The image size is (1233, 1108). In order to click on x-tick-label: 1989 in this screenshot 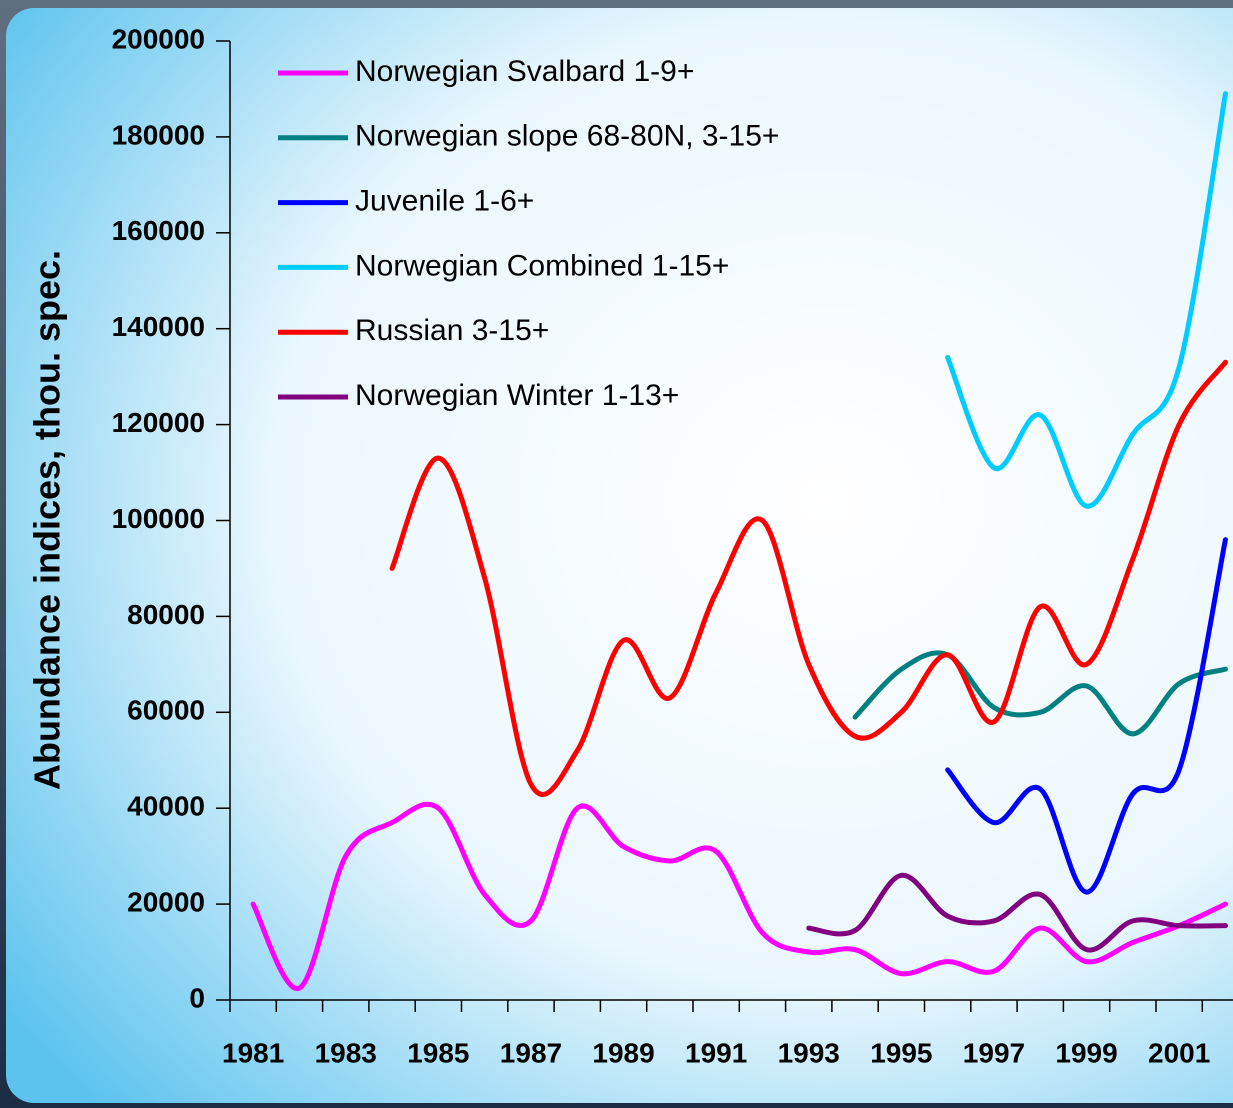, I will do `click(623, 1052)`.